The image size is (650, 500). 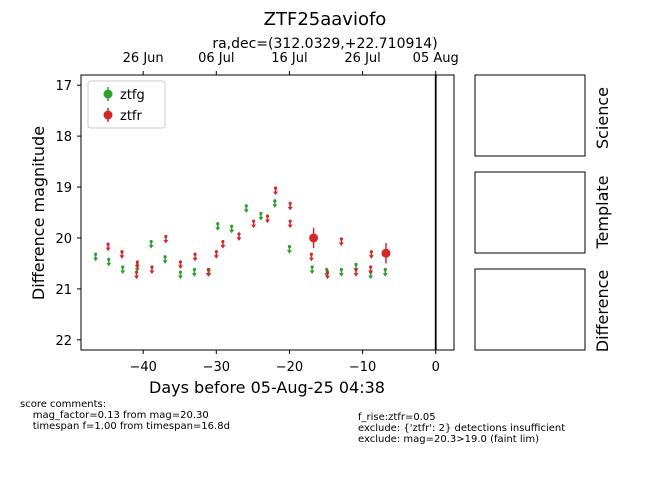 I want to click on x-axis-label: Days before 05-Aug-25 04:38, so click(x=267, y=387).